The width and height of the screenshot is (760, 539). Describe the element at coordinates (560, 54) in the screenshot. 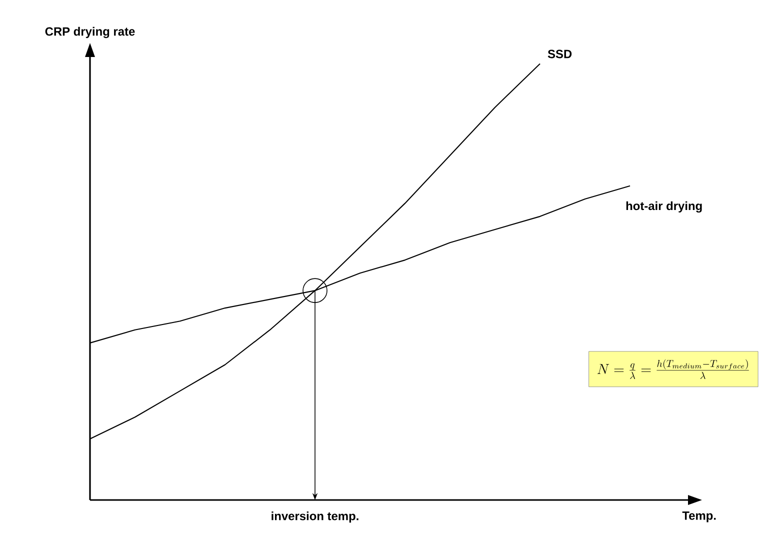

I see `series-label: SSD` at that location.